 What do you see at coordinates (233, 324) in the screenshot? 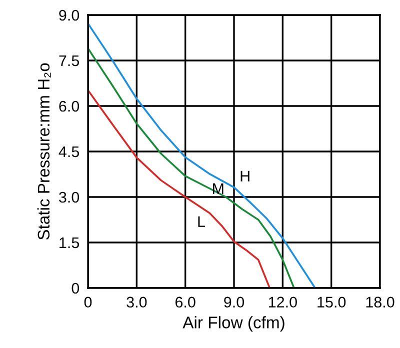
I see `x-axis-title: Air Flow (cfm)` at bounding box center [233, 324].